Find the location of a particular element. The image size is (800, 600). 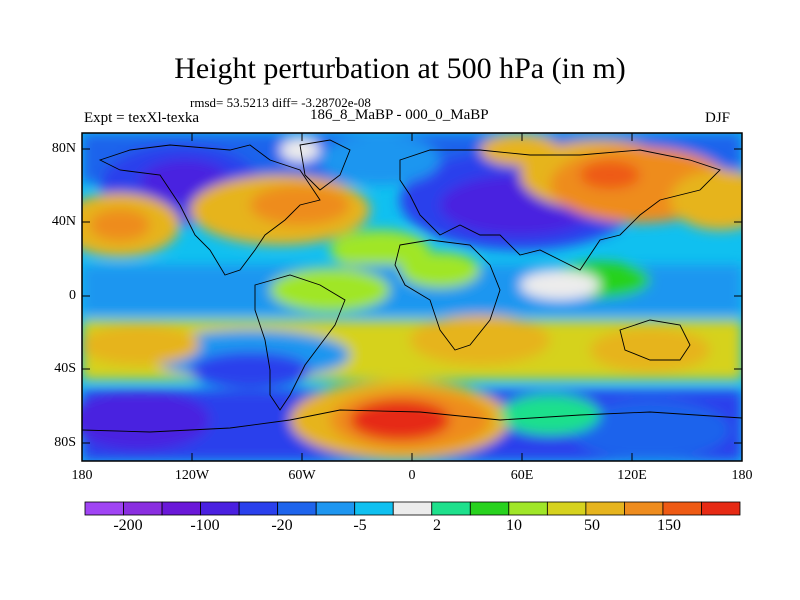

difference-label: 186_8_MaBP - 000_0_MaBP is located at coordinates (399, 115).